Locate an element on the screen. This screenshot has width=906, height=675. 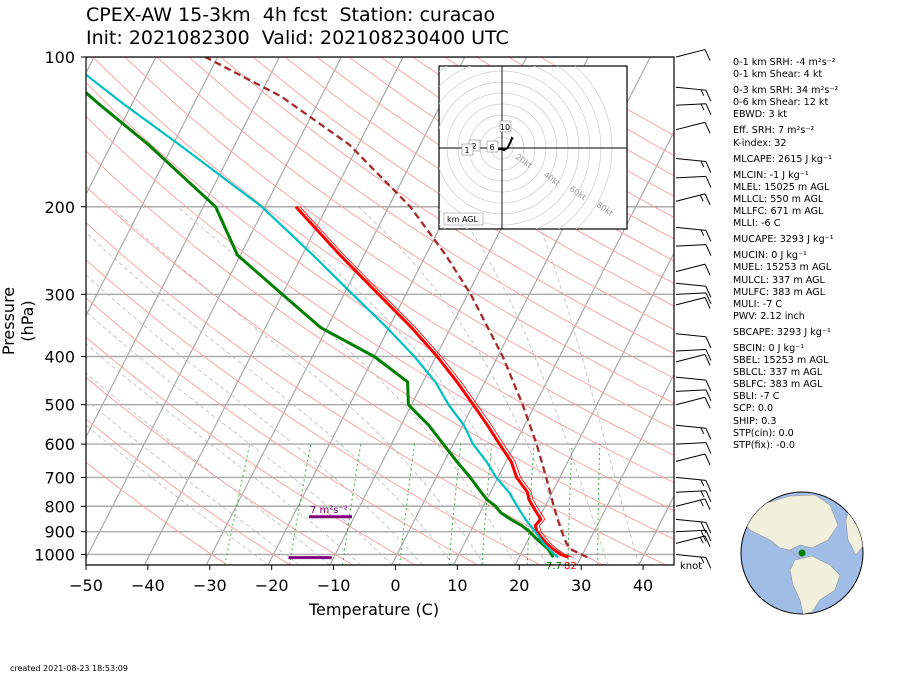
chart-title-line1: CPEX-AW 15-3km 4h fcst Station: curacao is located at coordinates (291, 15).